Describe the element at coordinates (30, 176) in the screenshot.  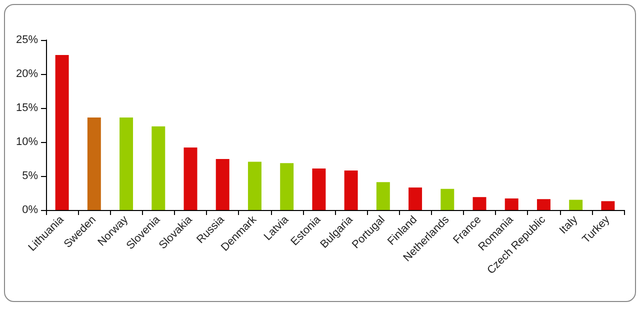
I see `y-tick-label: 5%` at that location.